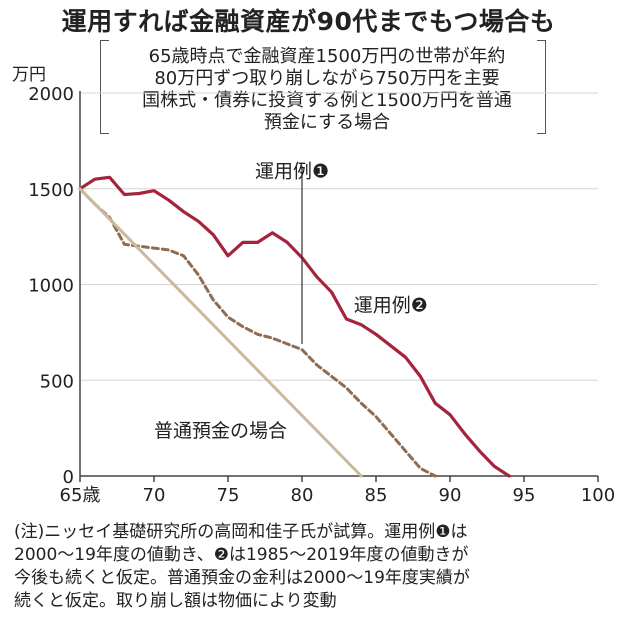  I want to click on footnote-line: (注)ニッセイ基礎研究所の高岡和佳子氏が試算。運用例❶は, so click(241, 532).